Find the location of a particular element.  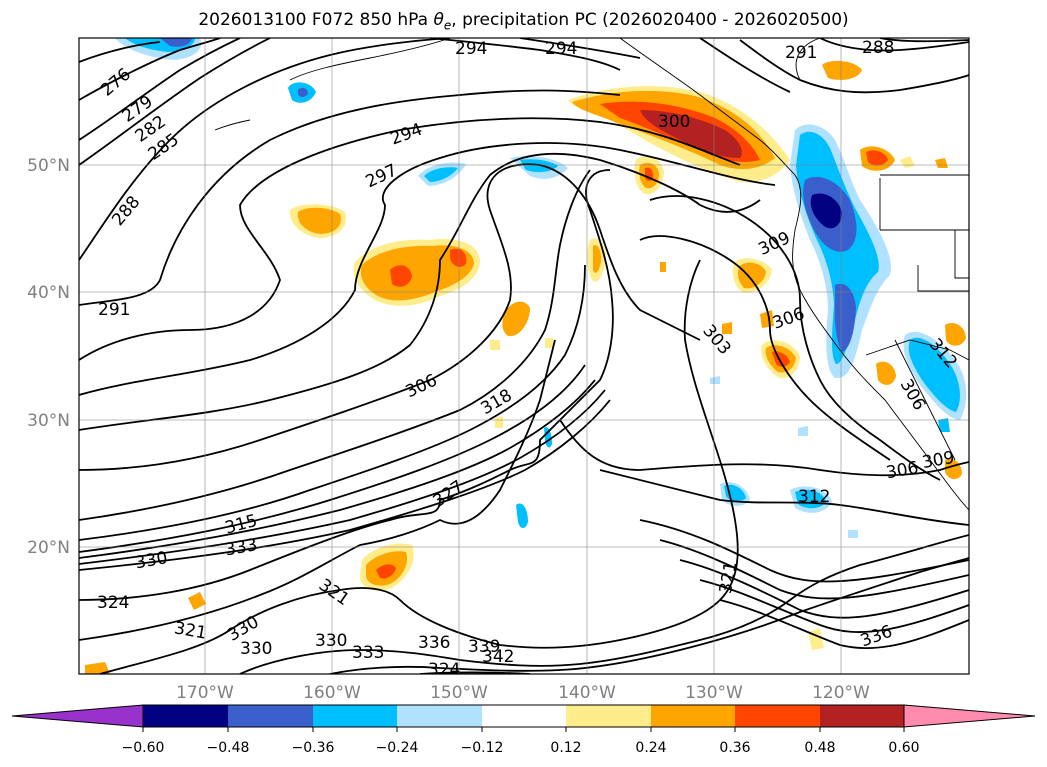

lat-tick-label: 40°N is located at coordinates (48, 293).